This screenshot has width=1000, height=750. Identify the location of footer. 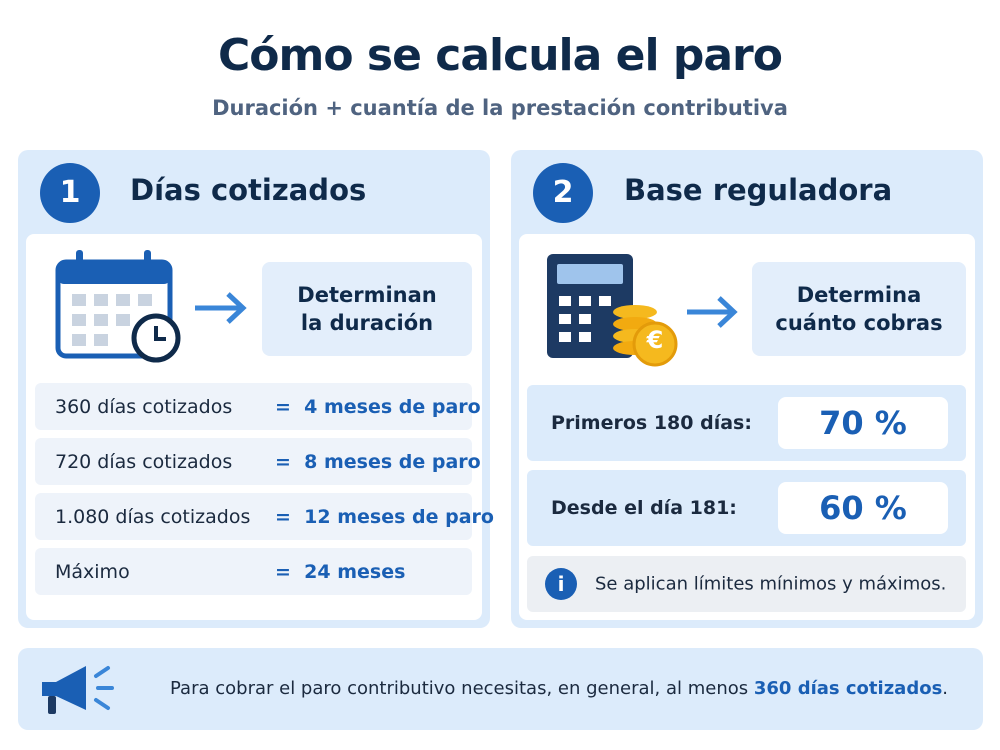
(500, 689).